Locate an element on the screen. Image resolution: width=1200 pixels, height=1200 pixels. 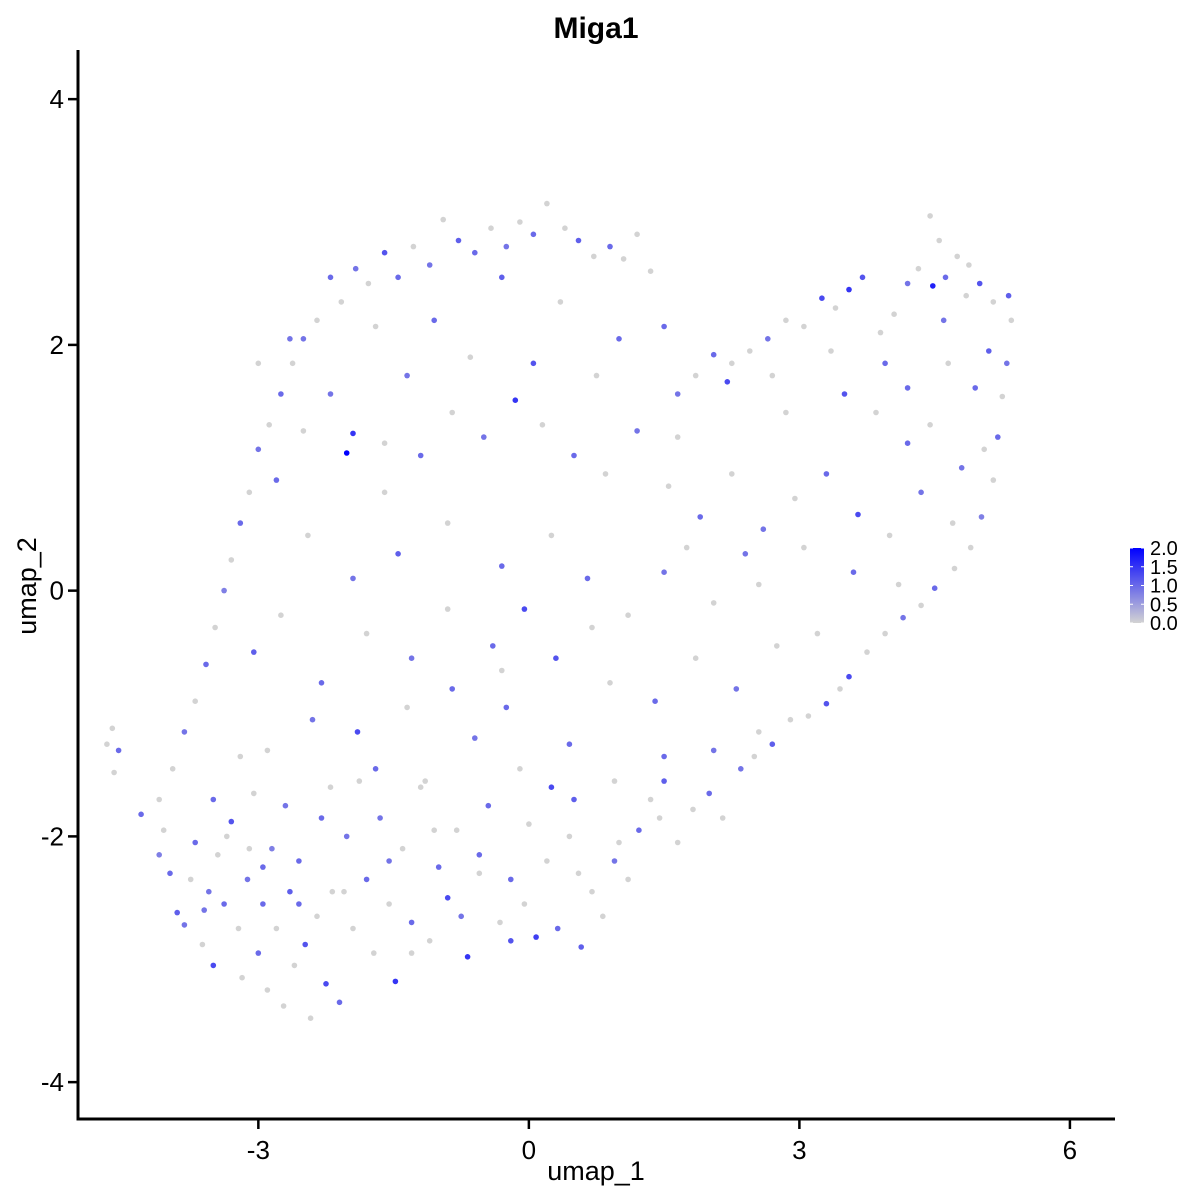
y-tick-label: 4 is located at coordinates (57, 99).